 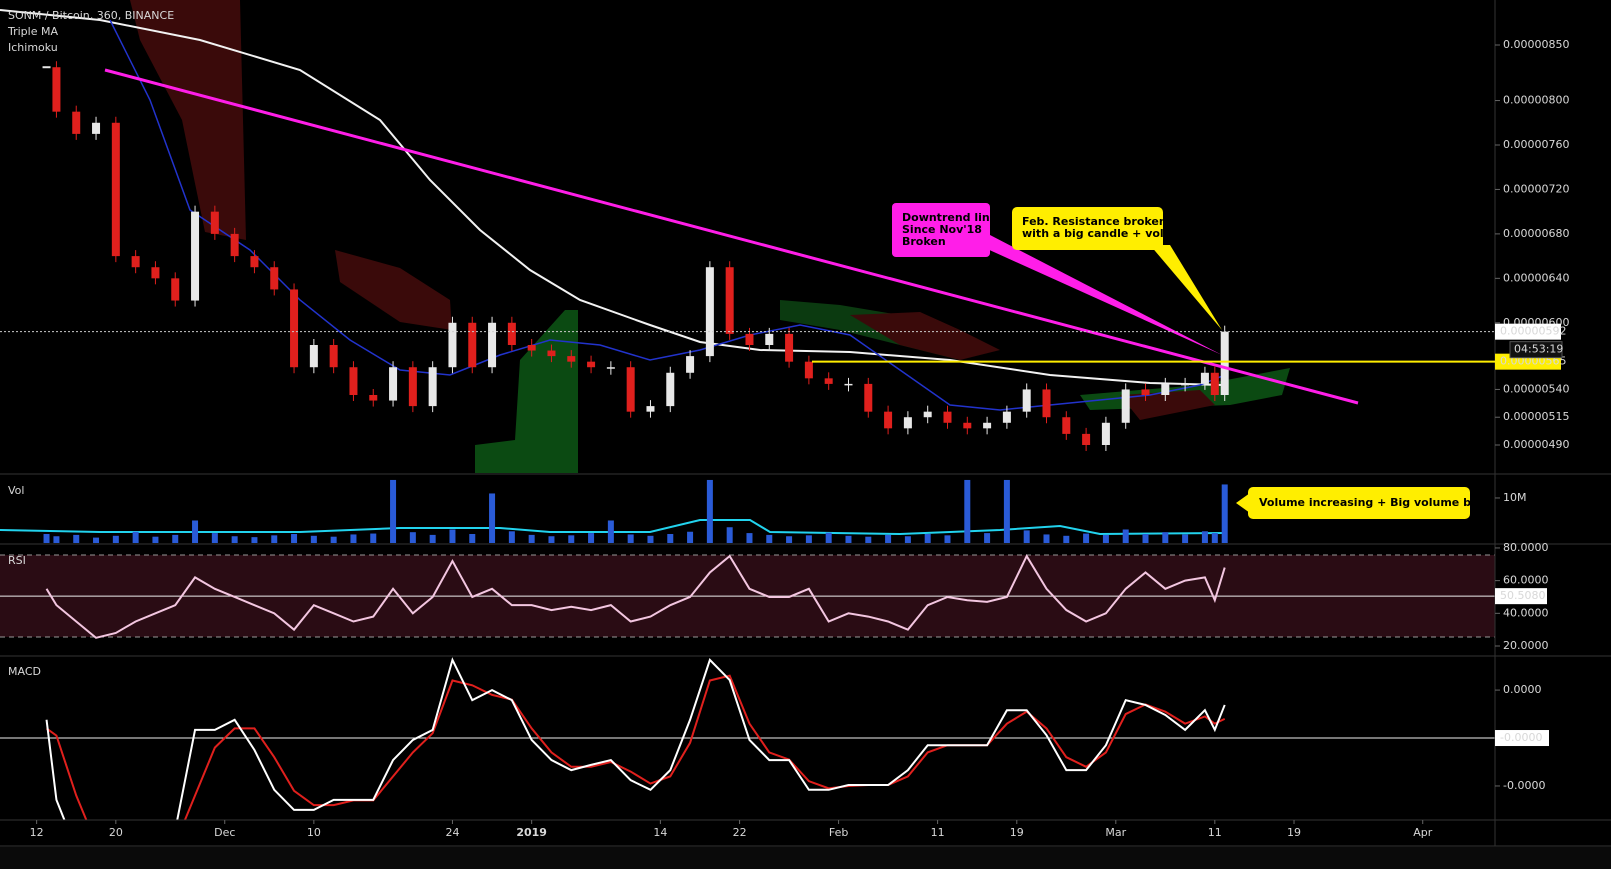 I want to click on countdown-box, so click(x=1536, y=350).